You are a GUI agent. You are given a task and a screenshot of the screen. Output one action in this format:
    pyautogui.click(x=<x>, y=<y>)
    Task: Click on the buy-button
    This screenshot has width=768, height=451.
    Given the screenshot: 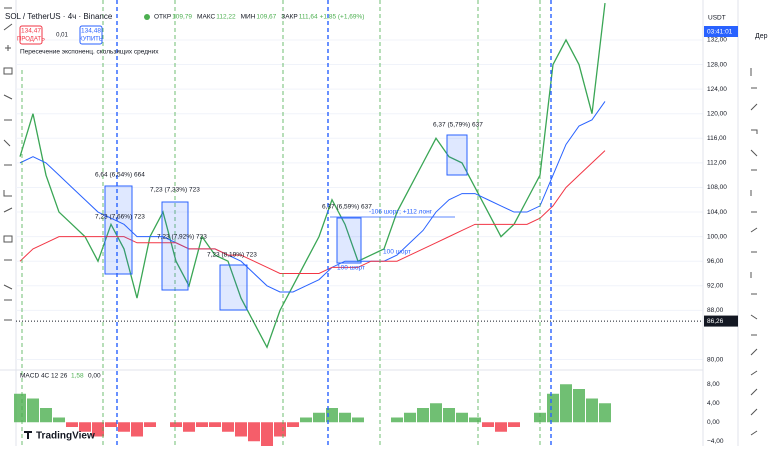 What is the action you would take?
    pyautogui.click(x=91, y=35)
    